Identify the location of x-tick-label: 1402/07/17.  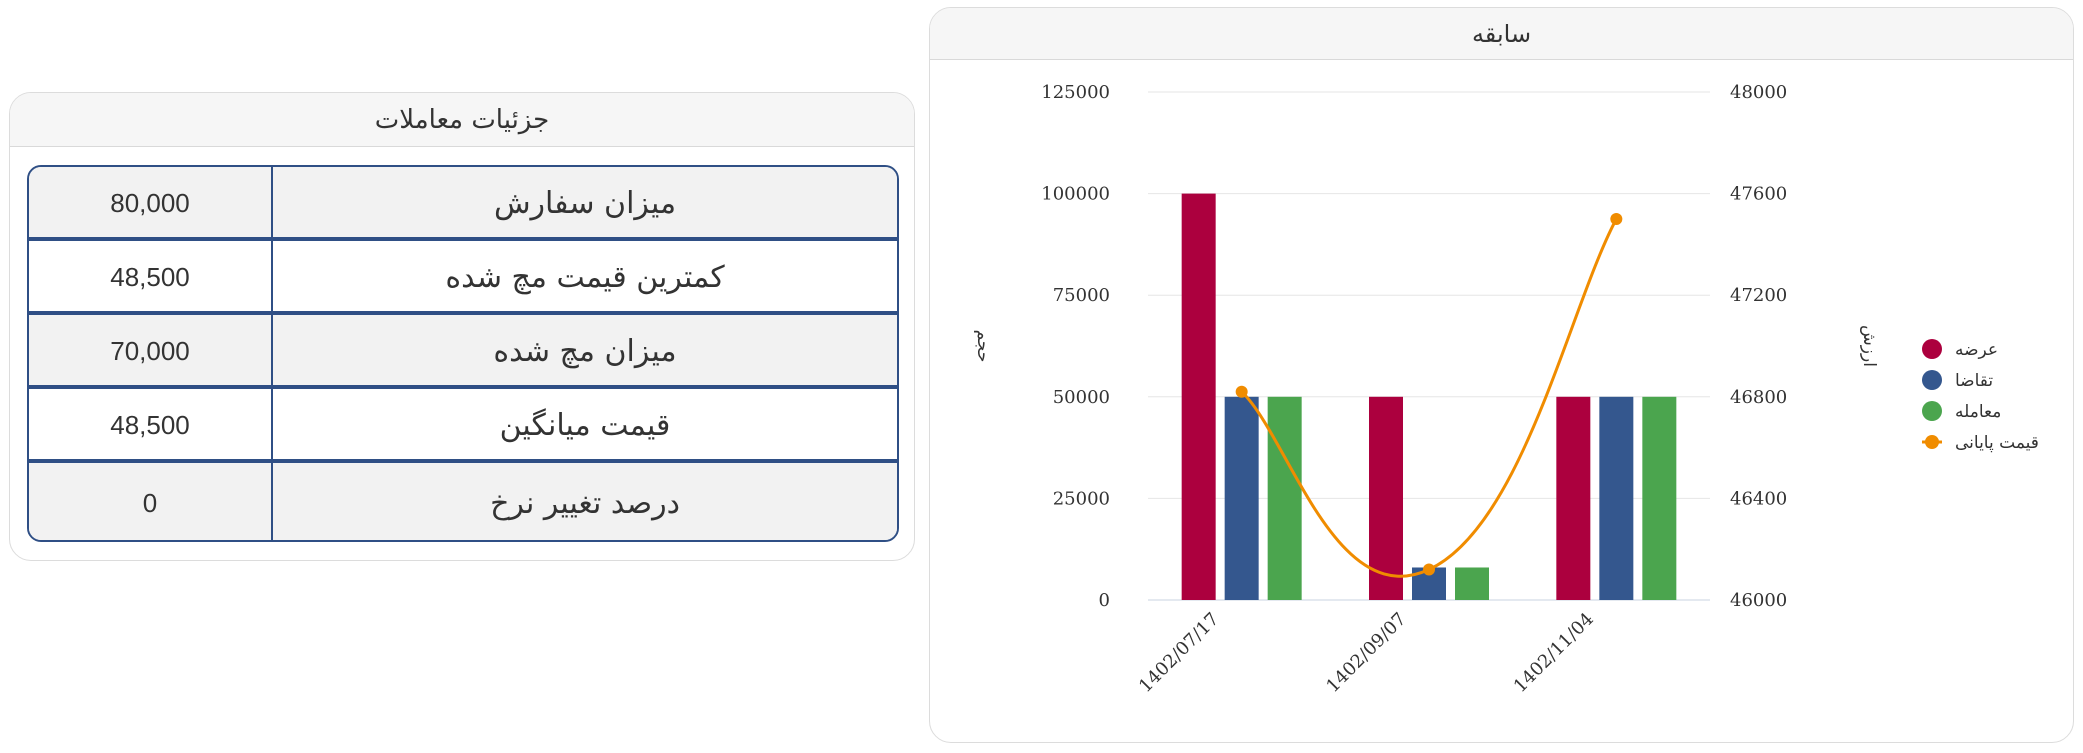
(1179, 653).